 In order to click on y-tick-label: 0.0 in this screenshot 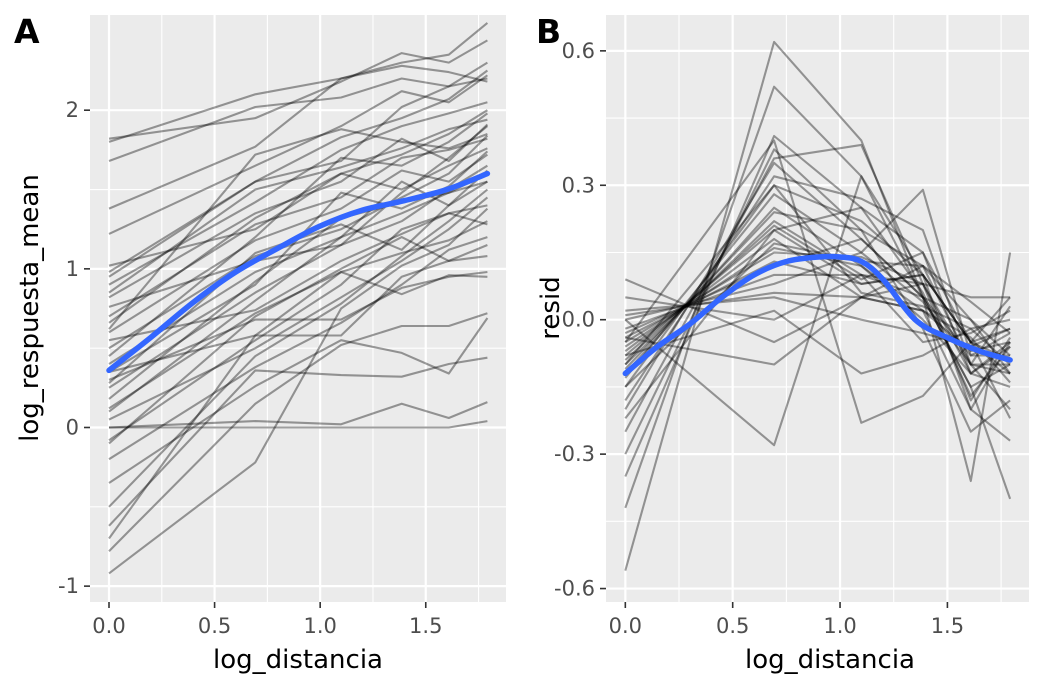, I will do `click(578, 320)`.